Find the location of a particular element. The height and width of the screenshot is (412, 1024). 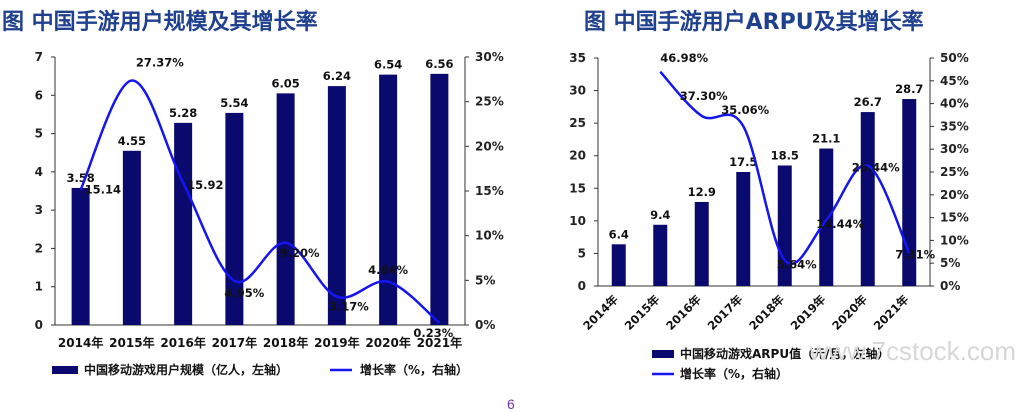

c2-left-tick-label: 35 is located at coordinates (577, 58).